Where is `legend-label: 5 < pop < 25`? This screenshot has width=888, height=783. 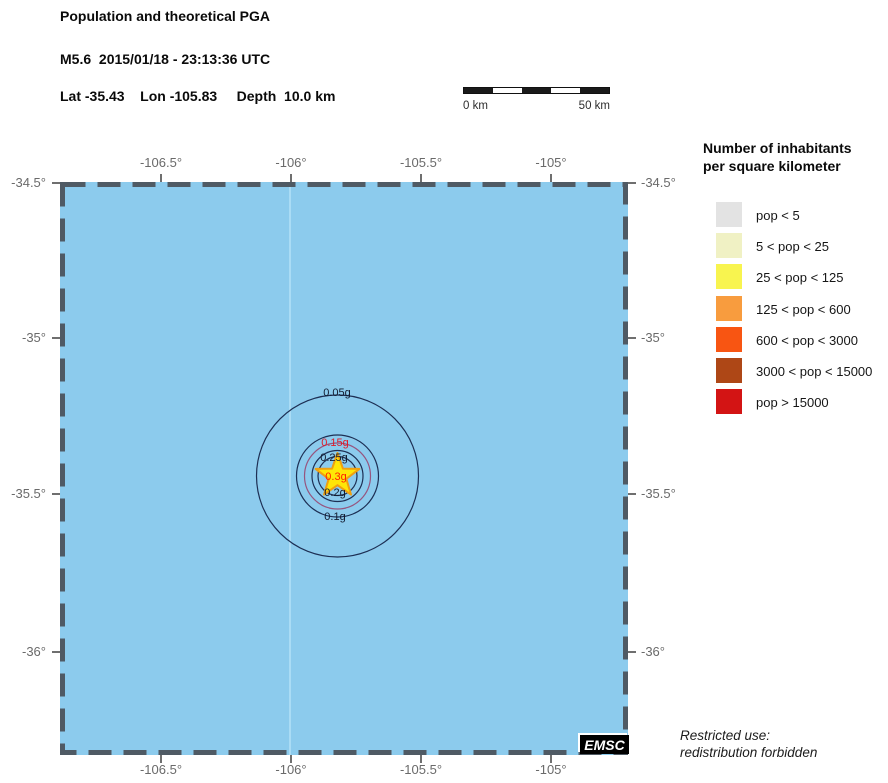
legend-label: 5 < pop < 25 is located at coordinates (793, 247).